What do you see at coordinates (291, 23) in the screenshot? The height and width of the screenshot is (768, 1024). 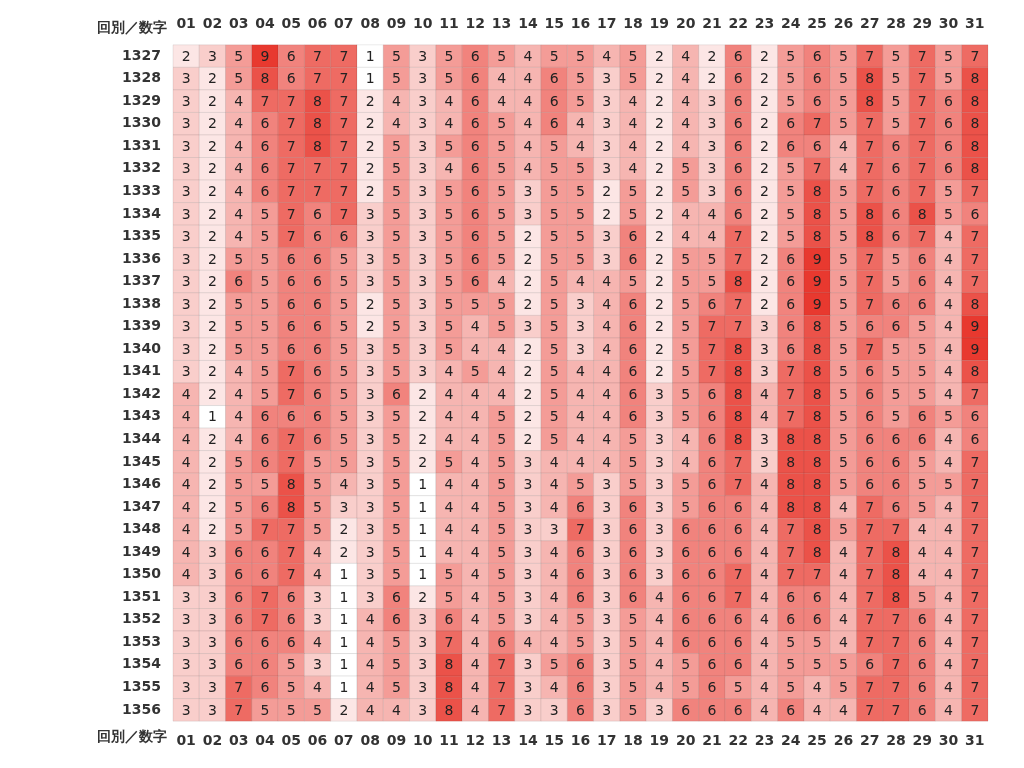 I see `category-label: 05` at bounding box center [291, 23].